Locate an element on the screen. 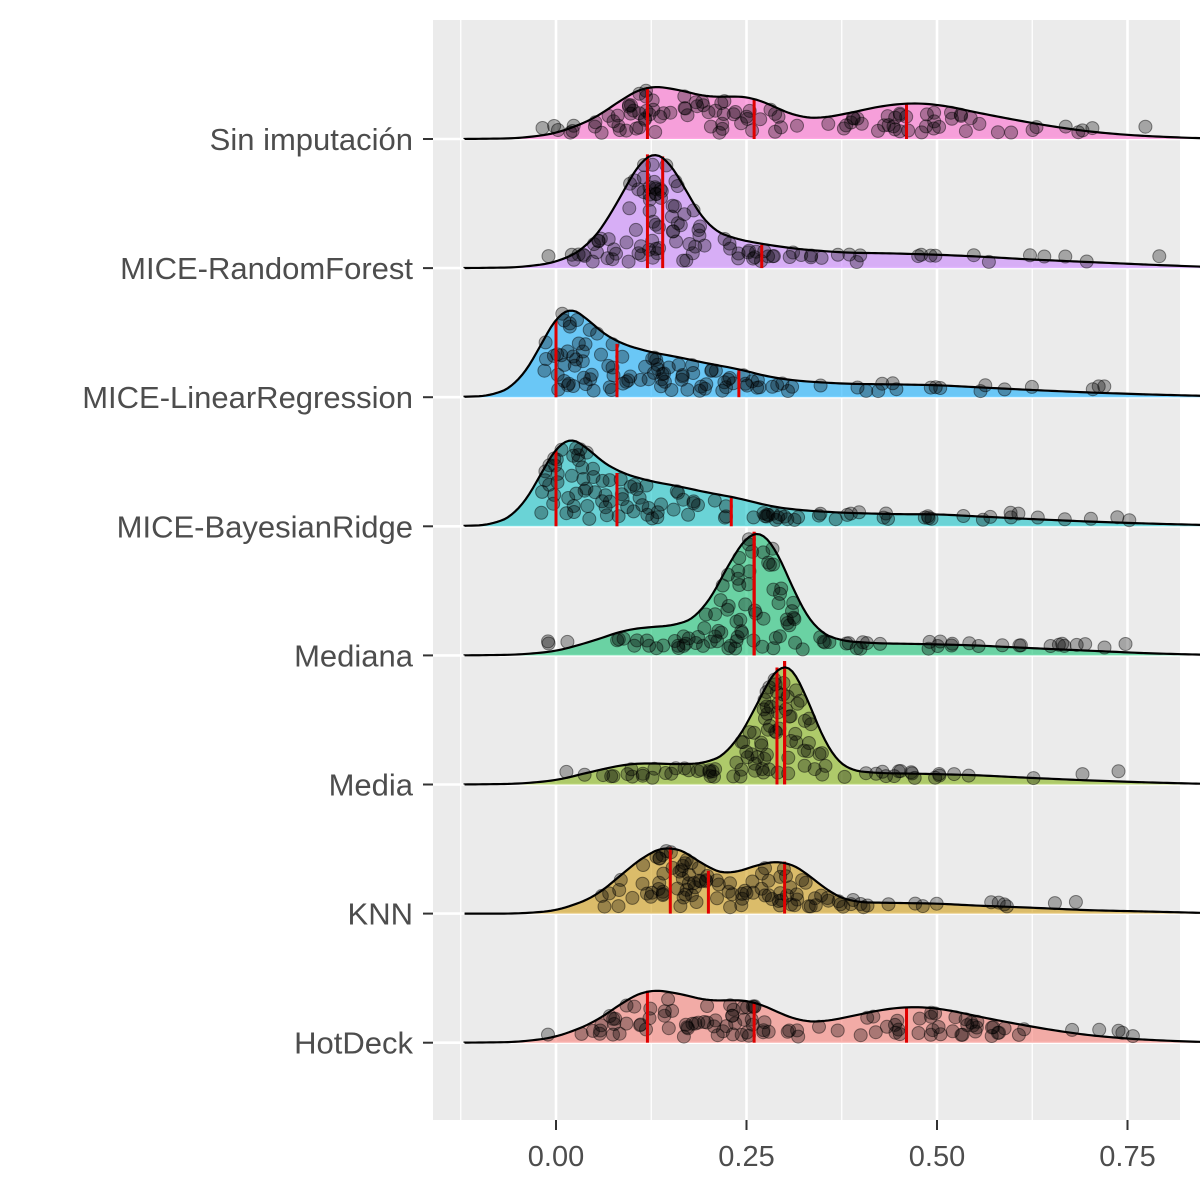  ridge-media is located at coordinates (831, 723).